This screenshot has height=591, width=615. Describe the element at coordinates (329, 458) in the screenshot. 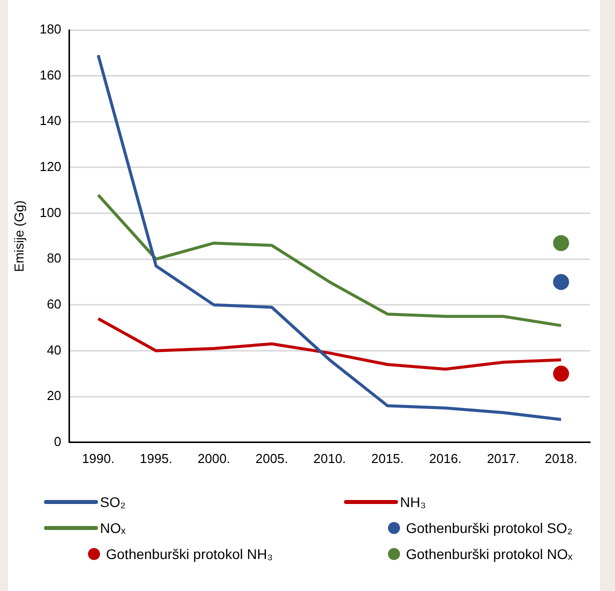

I see `x-tick-label: 2010.` at that location.